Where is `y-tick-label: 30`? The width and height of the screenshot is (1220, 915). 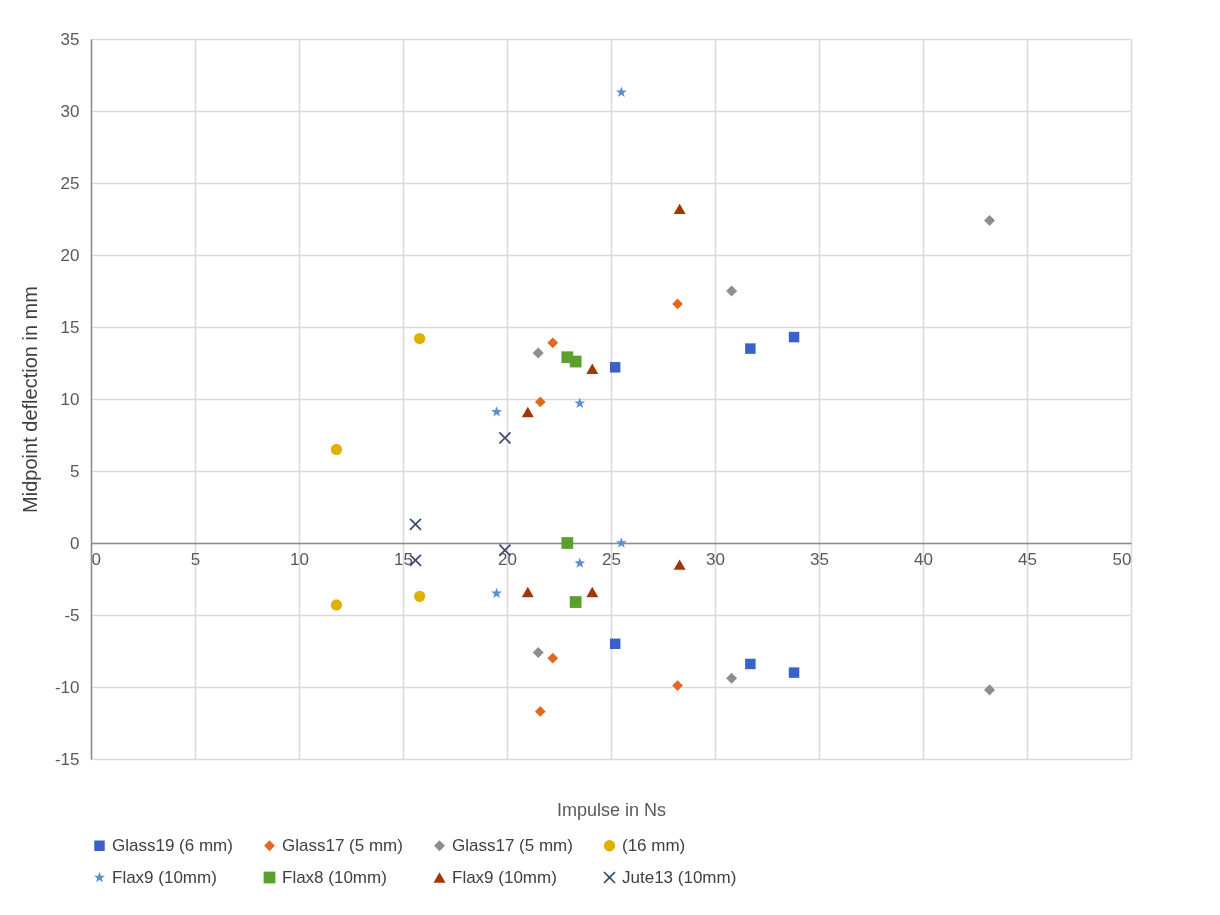 y-tick-label: 30 is located at coordinates (70, 111).